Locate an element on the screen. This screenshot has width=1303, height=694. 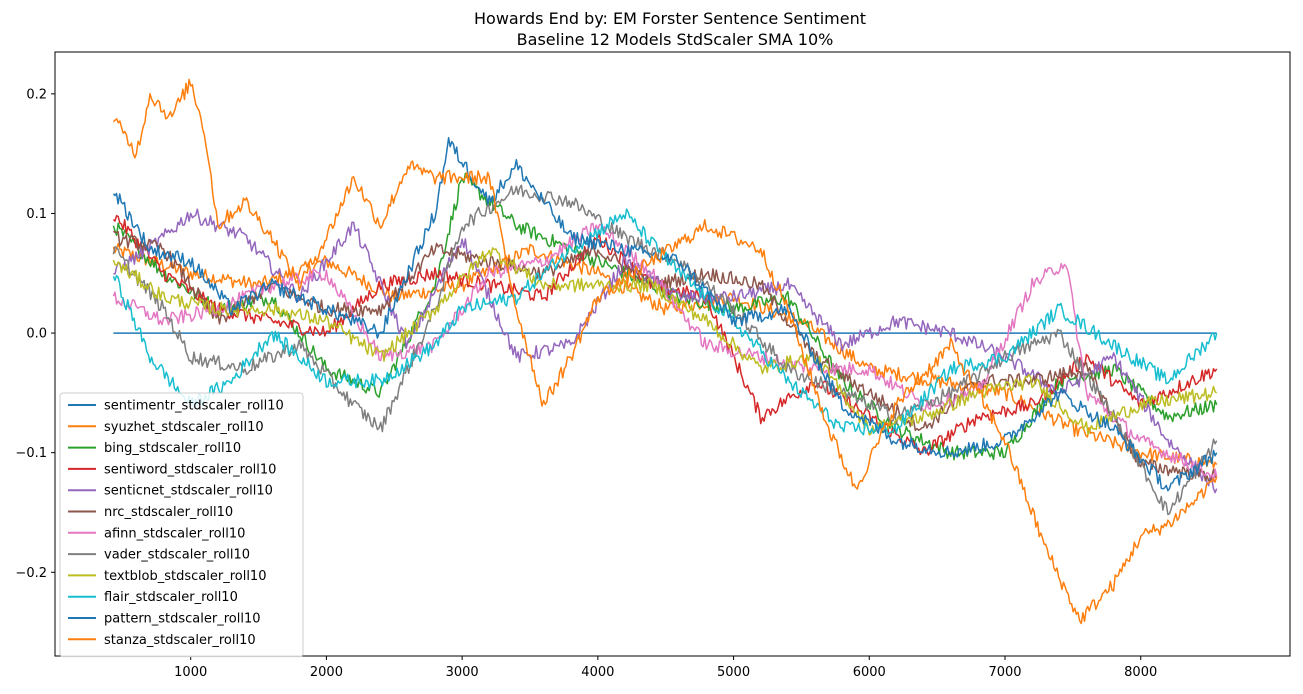
legend-label: senticnet_stdscaler_roll10 is located at coordinates (188, 491).